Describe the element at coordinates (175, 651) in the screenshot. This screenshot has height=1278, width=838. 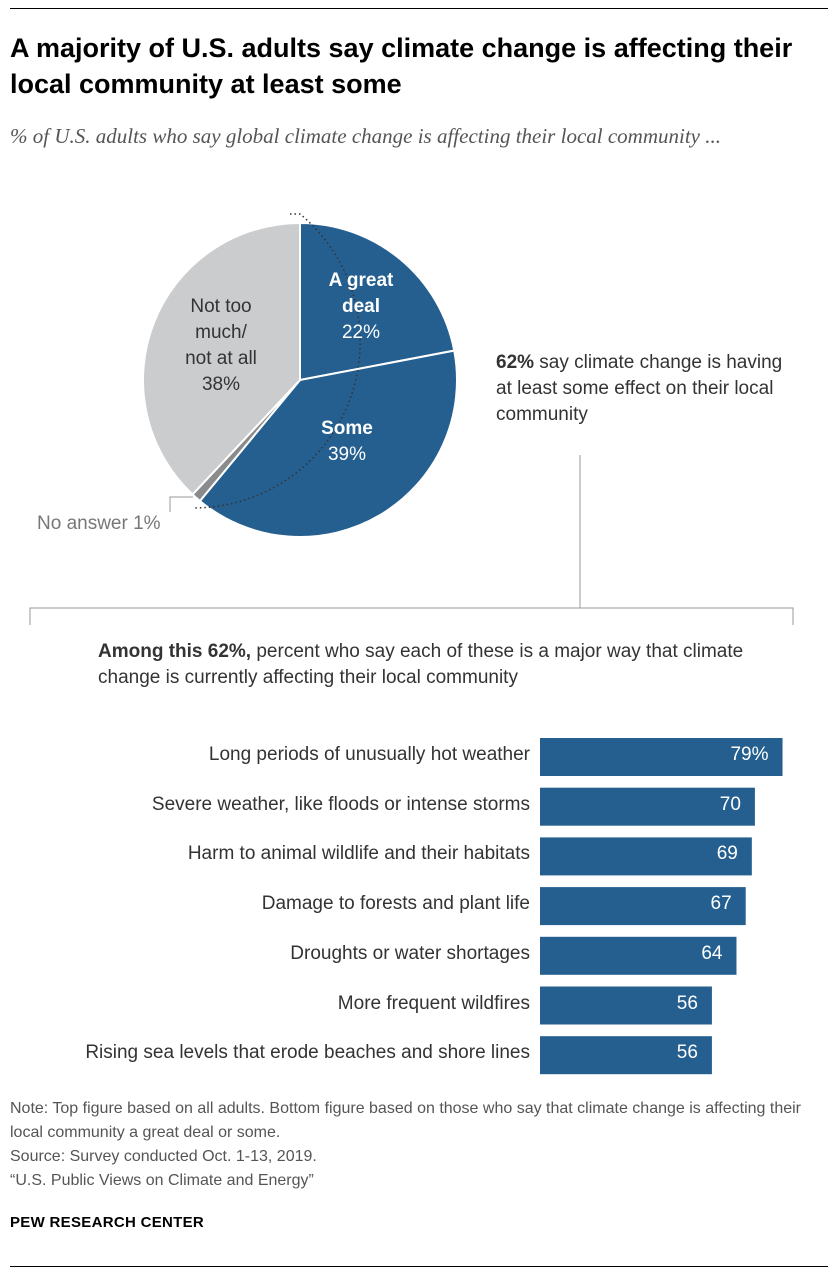
I see `bar-intro-bold: Among this 62%,` at that location.